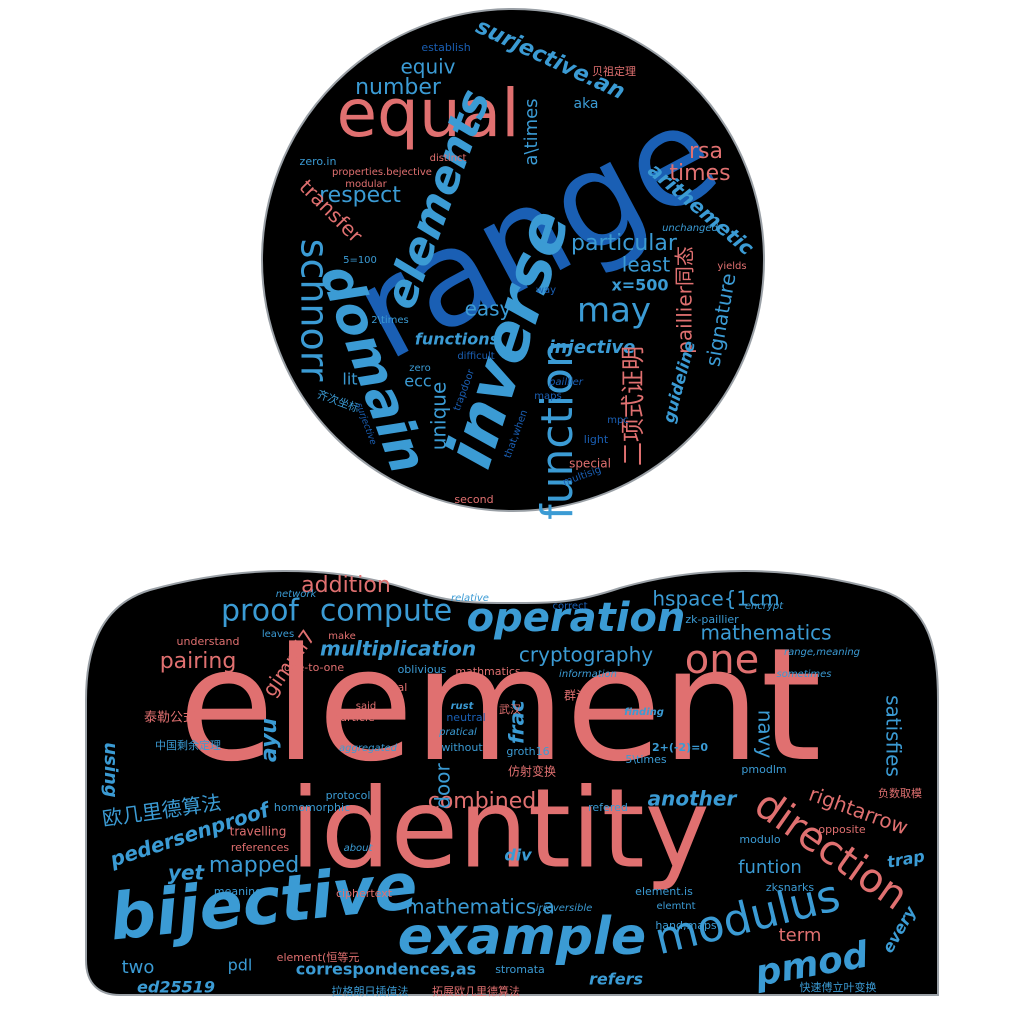  I want to click on body-word: network, so click(297, 594).